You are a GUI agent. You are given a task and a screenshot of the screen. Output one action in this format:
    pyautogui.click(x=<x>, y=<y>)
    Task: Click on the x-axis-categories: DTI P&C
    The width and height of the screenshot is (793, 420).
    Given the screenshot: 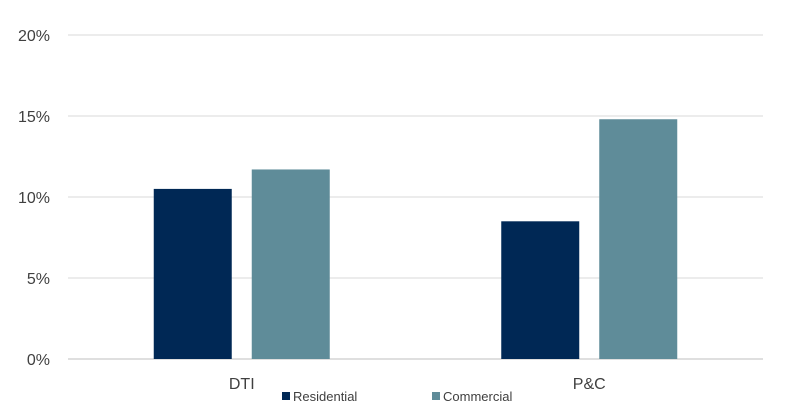 What is the action you would take?
    pyautogui.click(x=417, y=384)
    